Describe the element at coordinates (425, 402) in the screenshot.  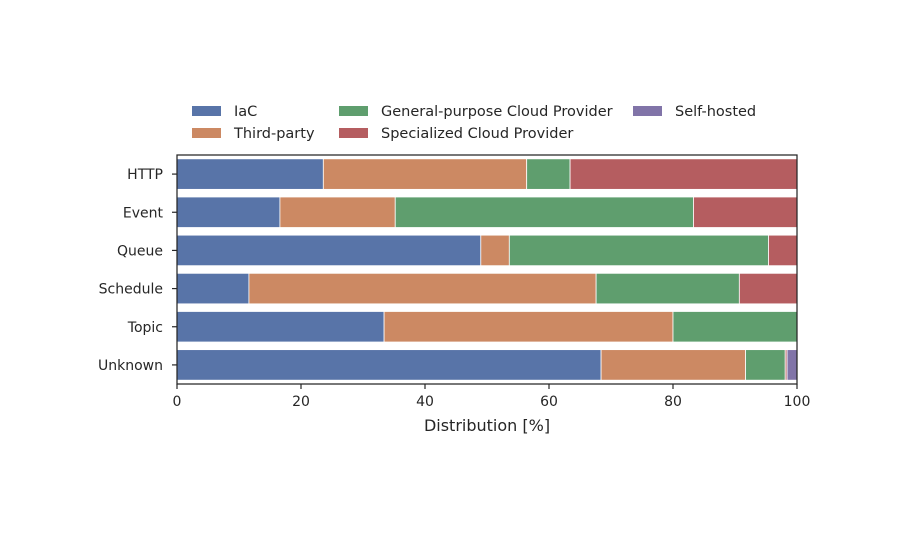
I see `x-tick-label: 40` at that location.